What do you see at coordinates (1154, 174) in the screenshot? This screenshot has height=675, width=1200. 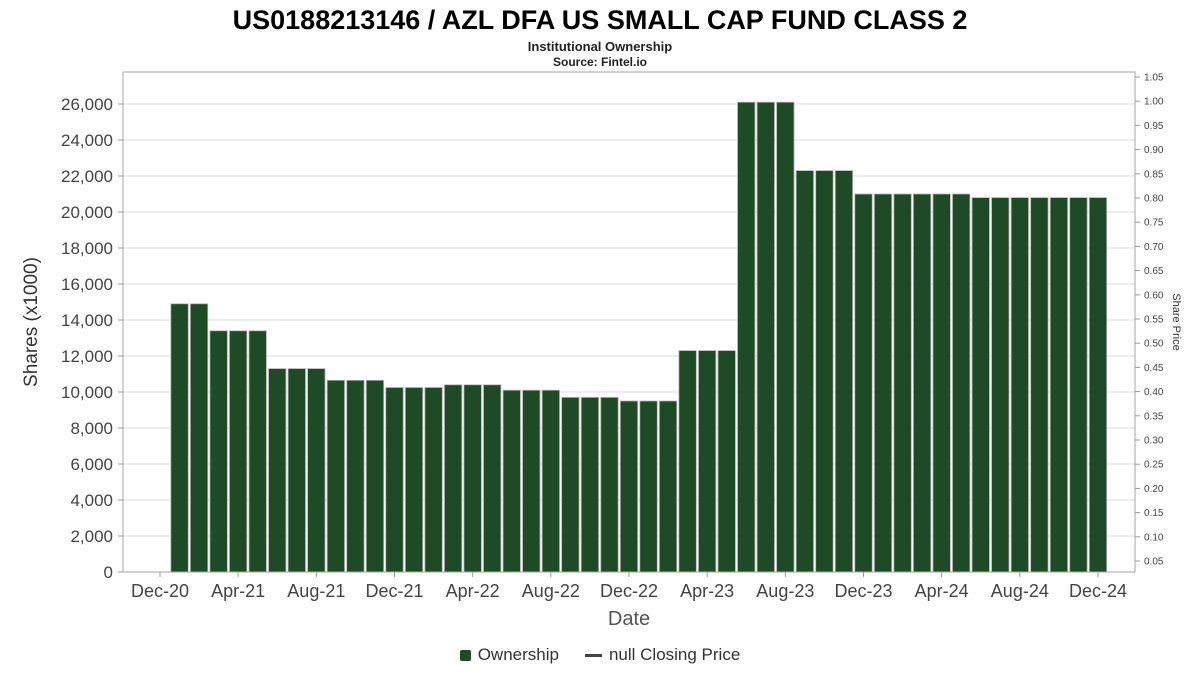 I see `axis-tick-label: 0.85` at bounding box center [1154, 174].